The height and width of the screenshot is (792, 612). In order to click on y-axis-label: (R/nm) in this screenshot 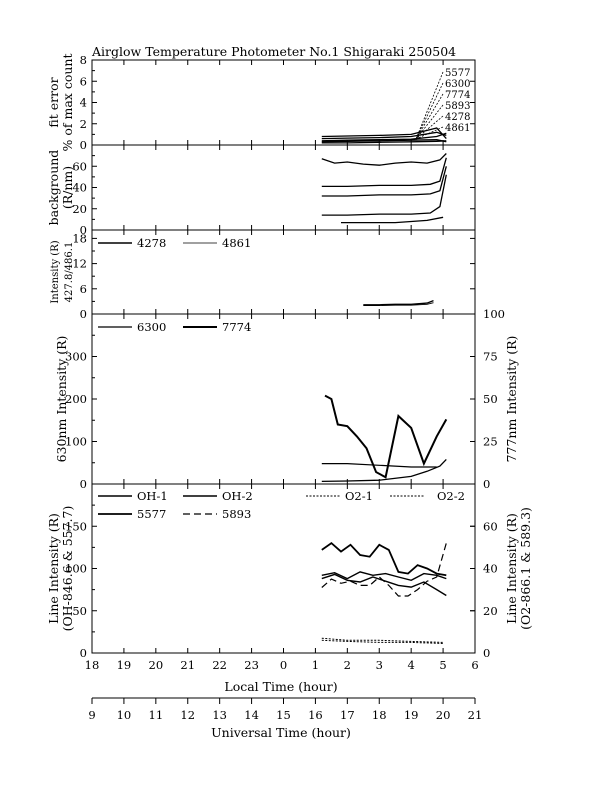, I will do `click(67, 187)`.